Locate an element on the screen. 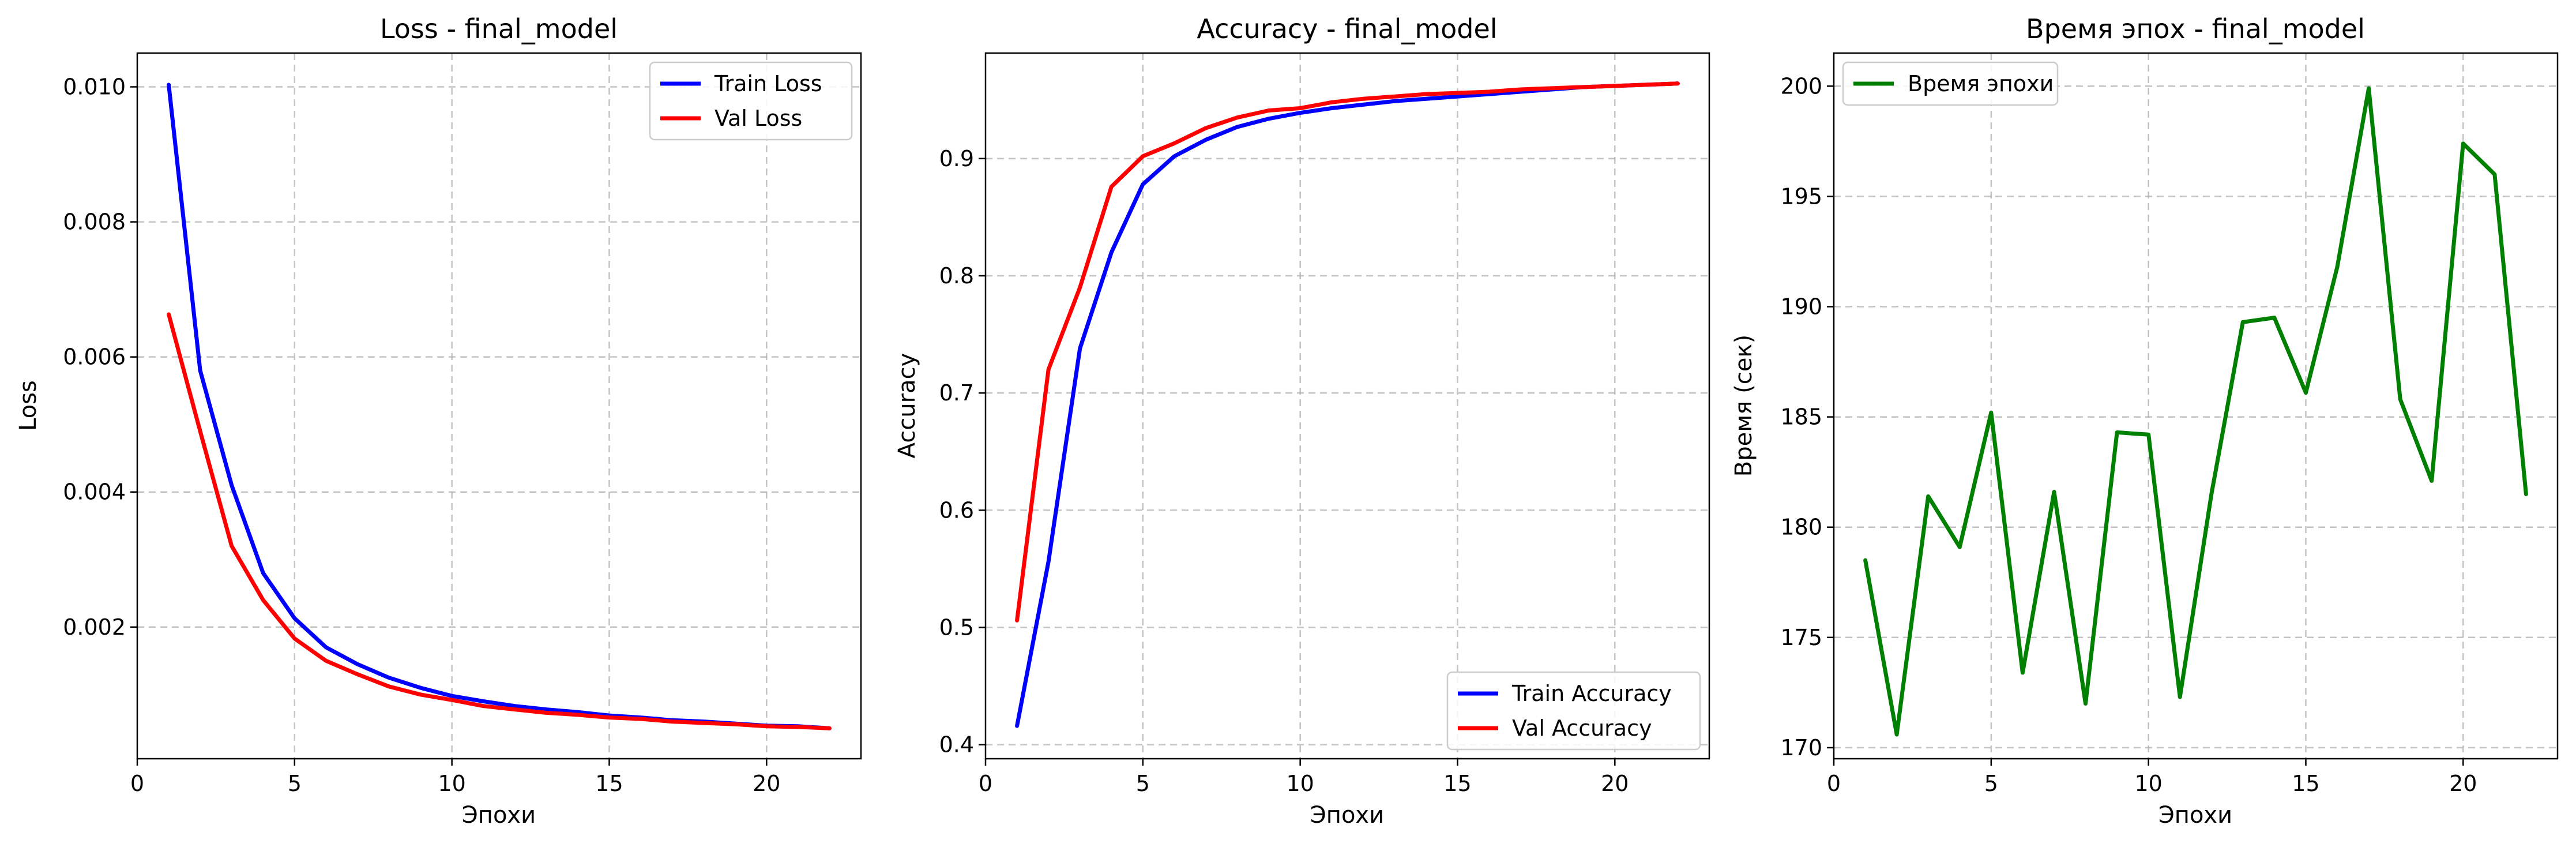  accuracy-y-tick-label: 0.5 is located at coordinates (956, 627).